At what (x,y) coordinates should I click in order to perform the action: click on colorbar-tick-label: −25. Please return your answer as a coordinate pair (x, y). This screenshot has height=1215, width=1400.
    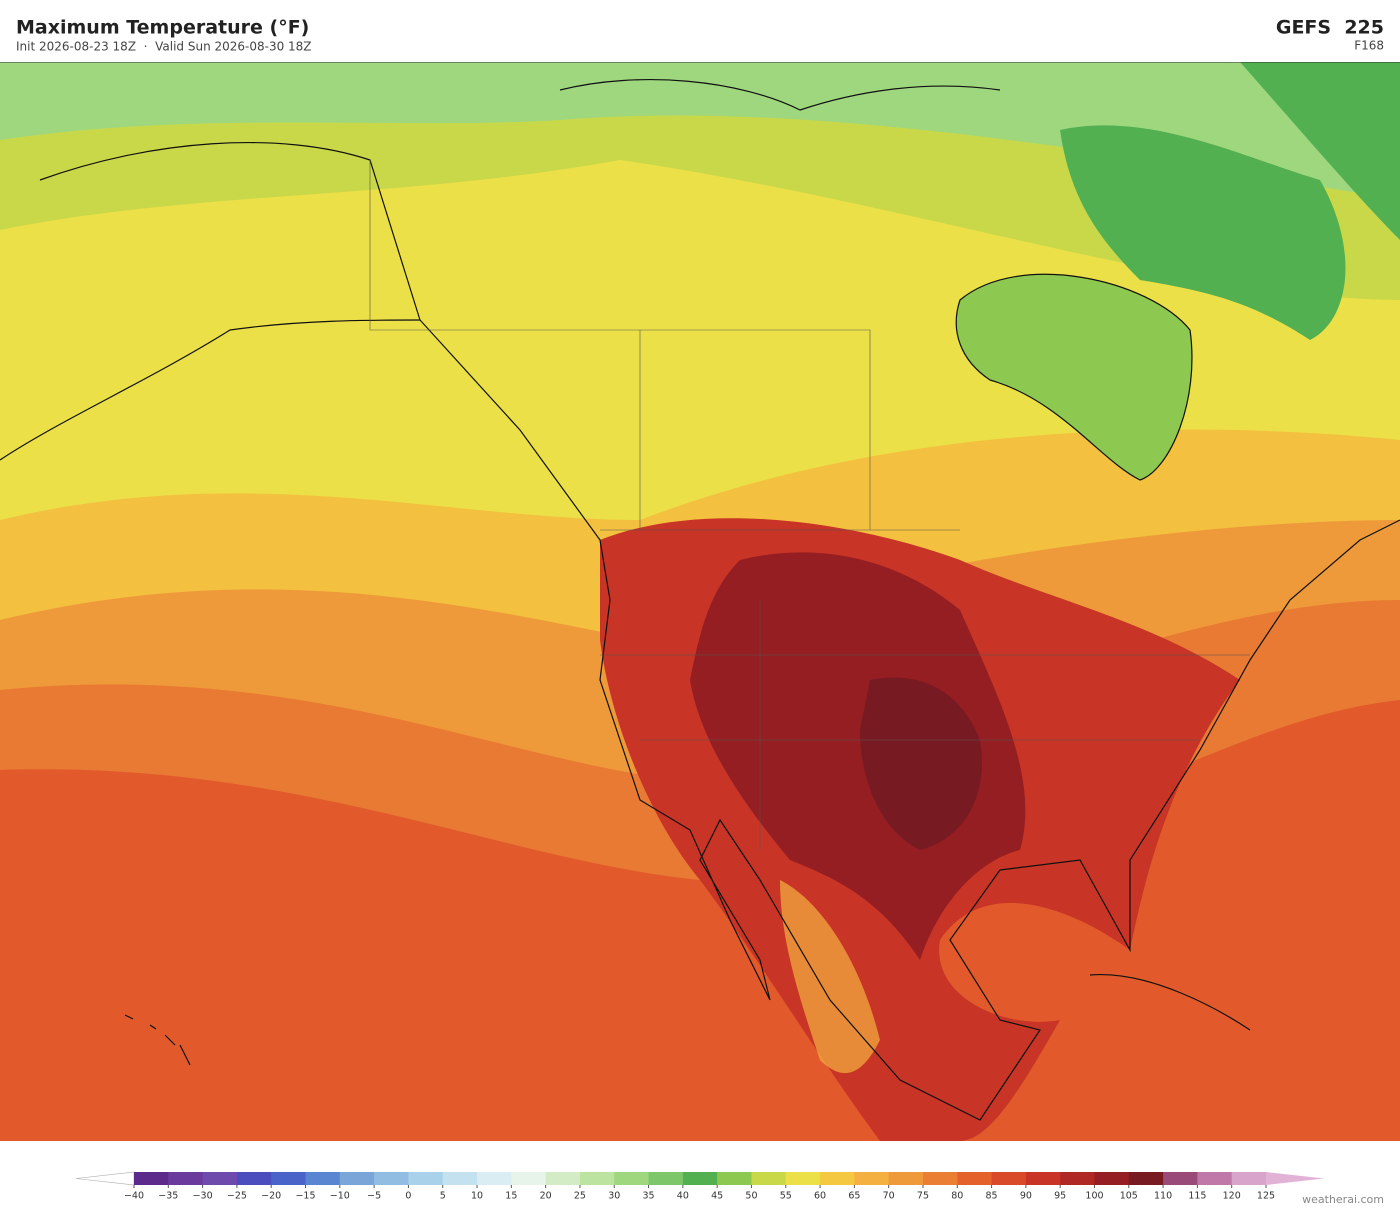
    Looking at the image, I should click on (237, 1196).